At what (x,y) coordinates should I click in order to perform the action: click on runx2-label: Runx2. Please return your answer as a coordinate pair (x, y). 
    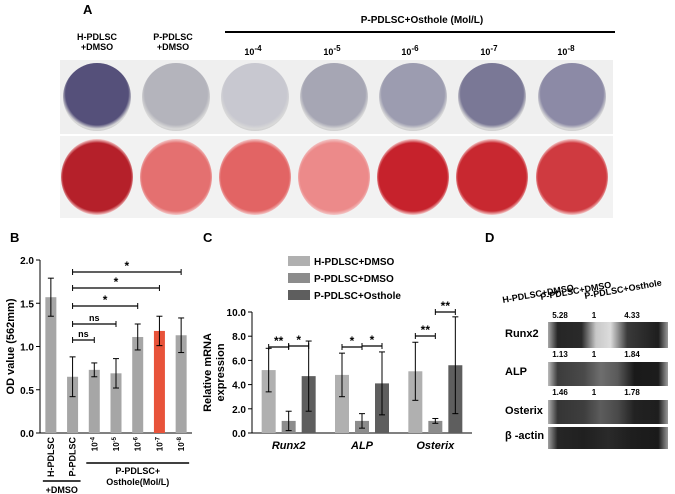
    Looking at the image, I should click on (522, 334).